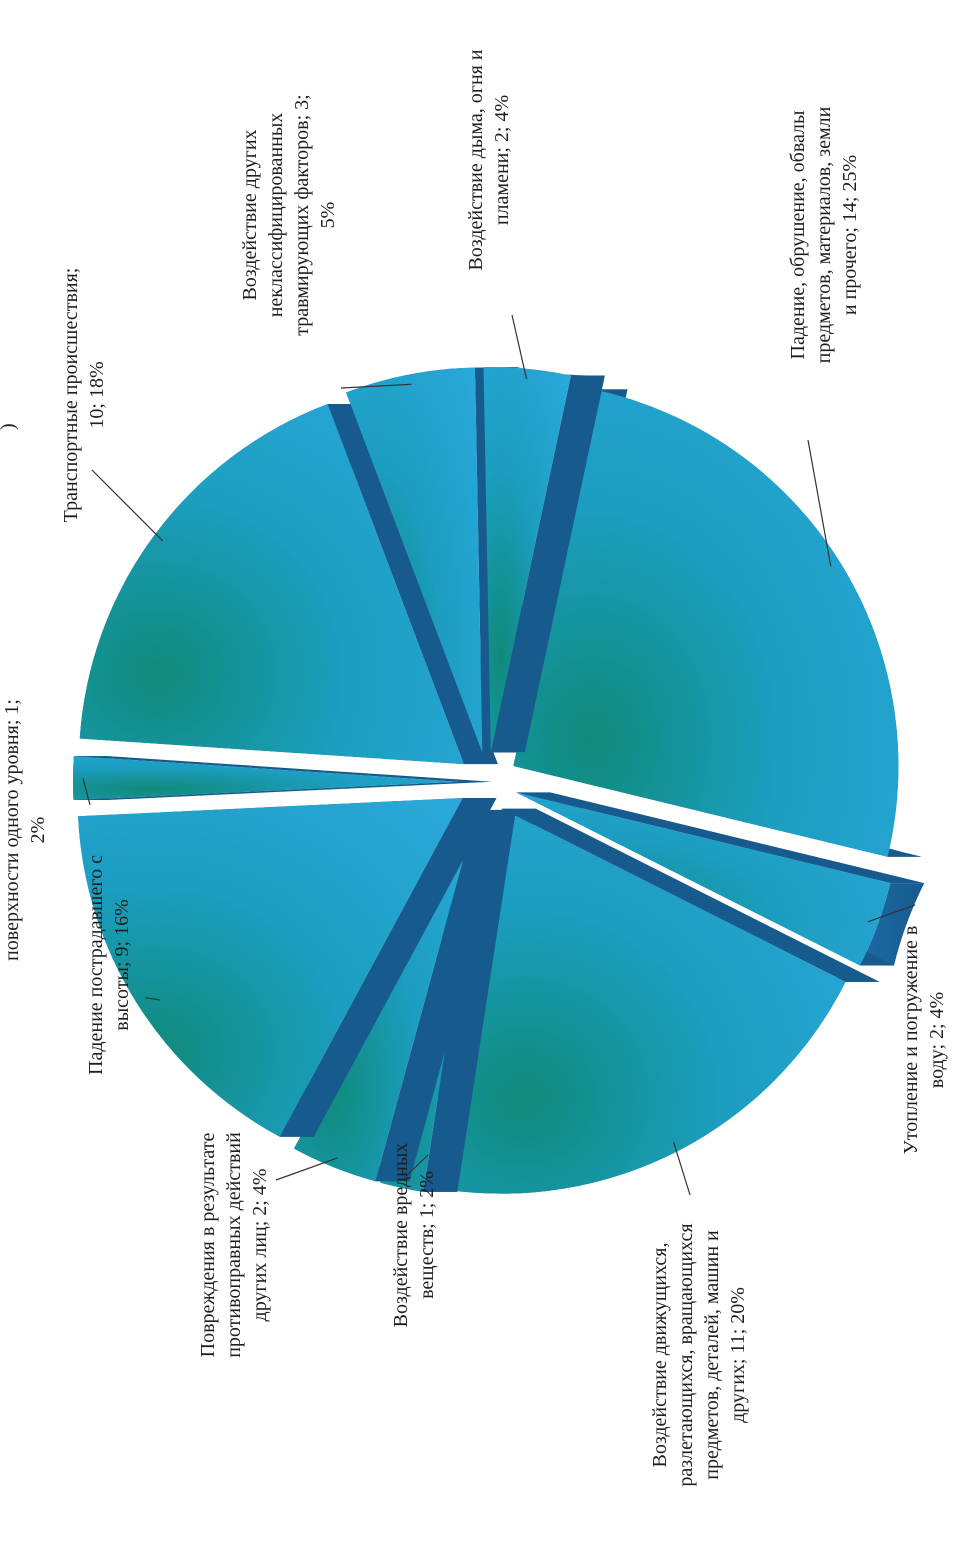 This screenshot has width=975, height=1547. What do you see at coordinates (97, 394) in the screenshot?
I see `slice-label-line: 10; 18%` at bounding box center [97, 394].